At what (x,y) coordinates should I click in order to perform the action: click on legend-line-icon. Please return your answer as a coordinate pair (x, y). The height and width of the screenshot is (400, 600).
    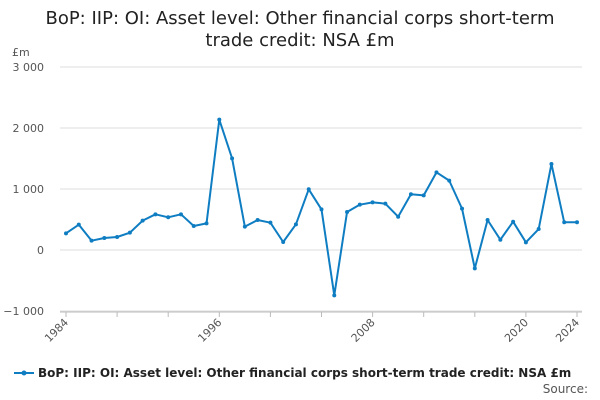
    Looking at the image, I should click on (24, 373).